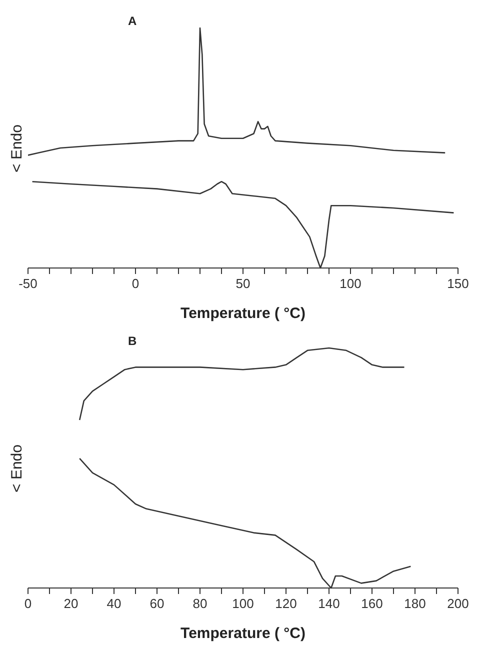 This screenshot has width=478, height=662. I want to click on x-tick-label: 80, so click(200, 603).